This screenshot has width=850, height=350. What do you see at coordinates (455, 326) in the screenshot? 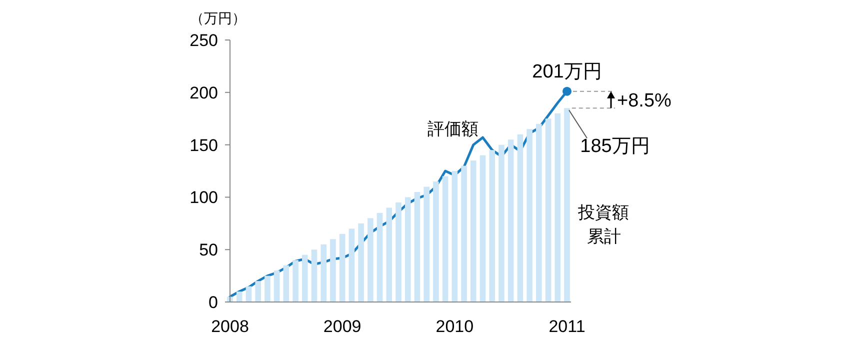
I see `x-tick-label: 2010` at bounding box center [455, 326].